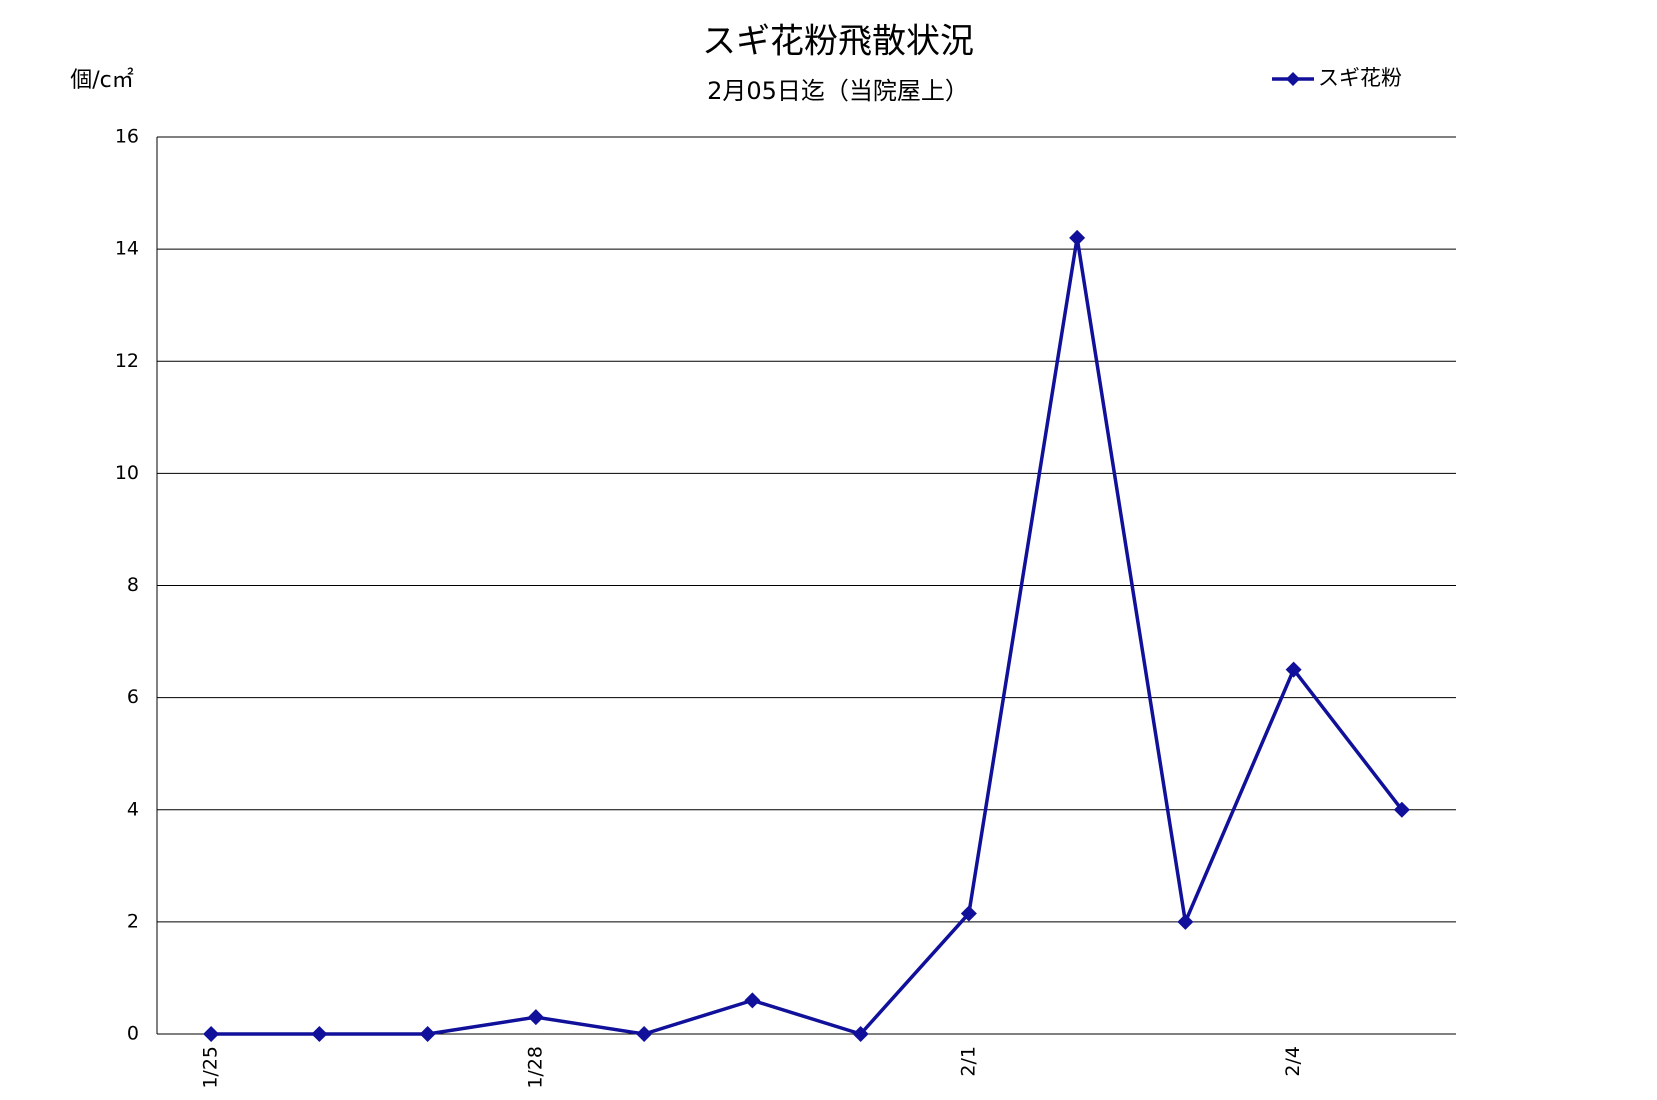 Image resolution: width=1657 pixels, height=1100 pixels. Describe the element at coordinates (133, 1034) in the screenshot. I see `y-tick-label: 0` at that location.